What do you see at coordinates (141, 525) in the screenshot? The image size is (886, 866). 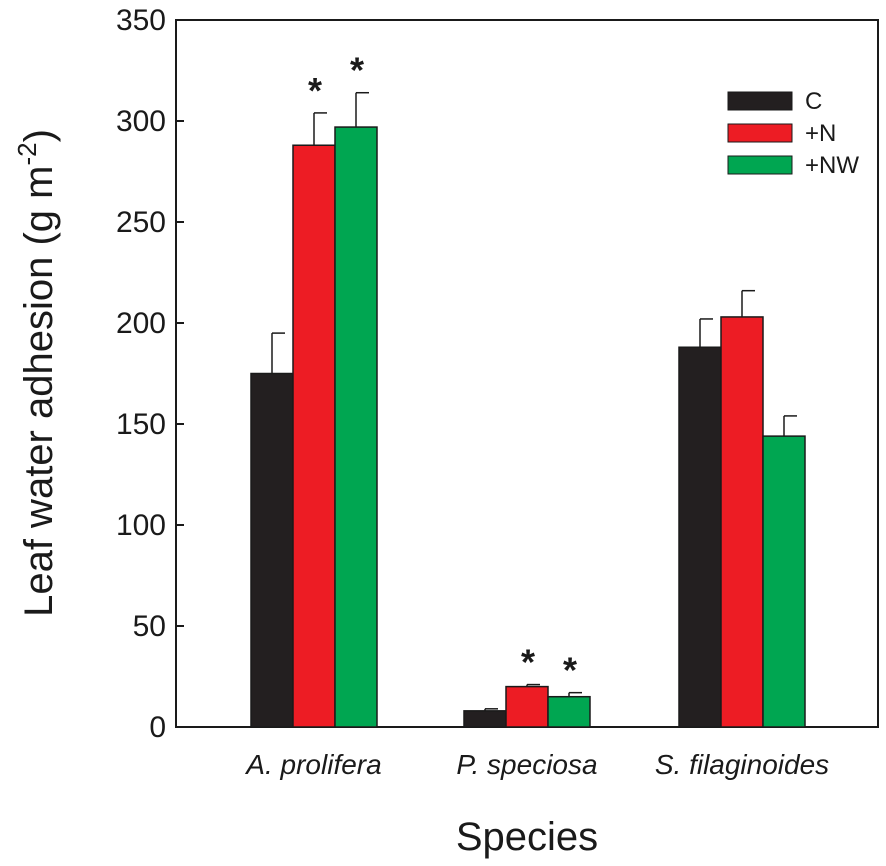 I see `y-tick-label: 100` at bounding box center [141, 525].